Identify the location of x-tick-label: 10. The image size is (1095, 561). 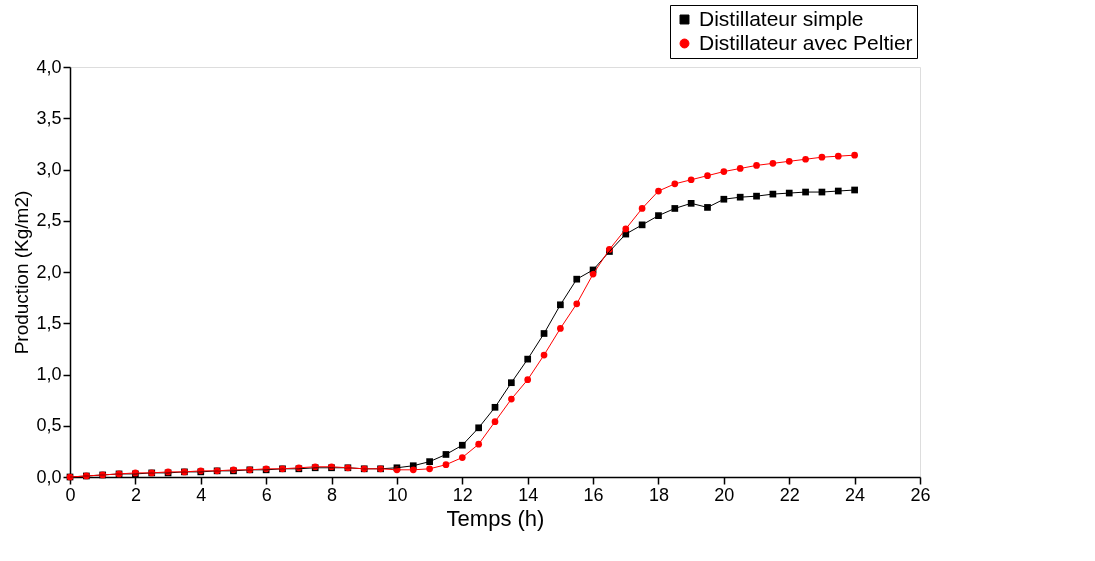
(397, 494).